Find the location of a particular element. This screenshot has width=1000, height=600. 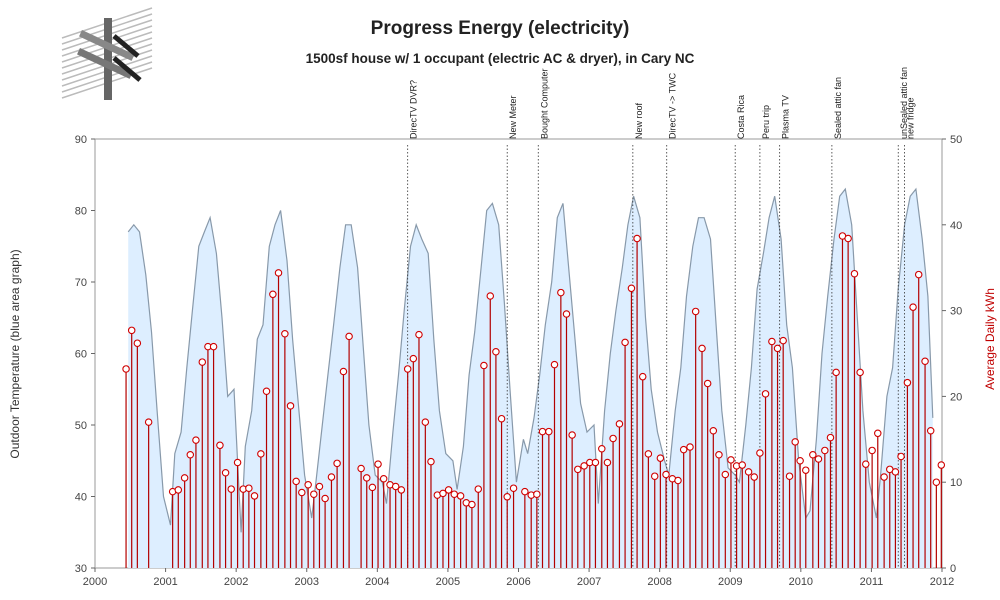

y-right-tick-label: 10 is located at coordinates (956, 483).